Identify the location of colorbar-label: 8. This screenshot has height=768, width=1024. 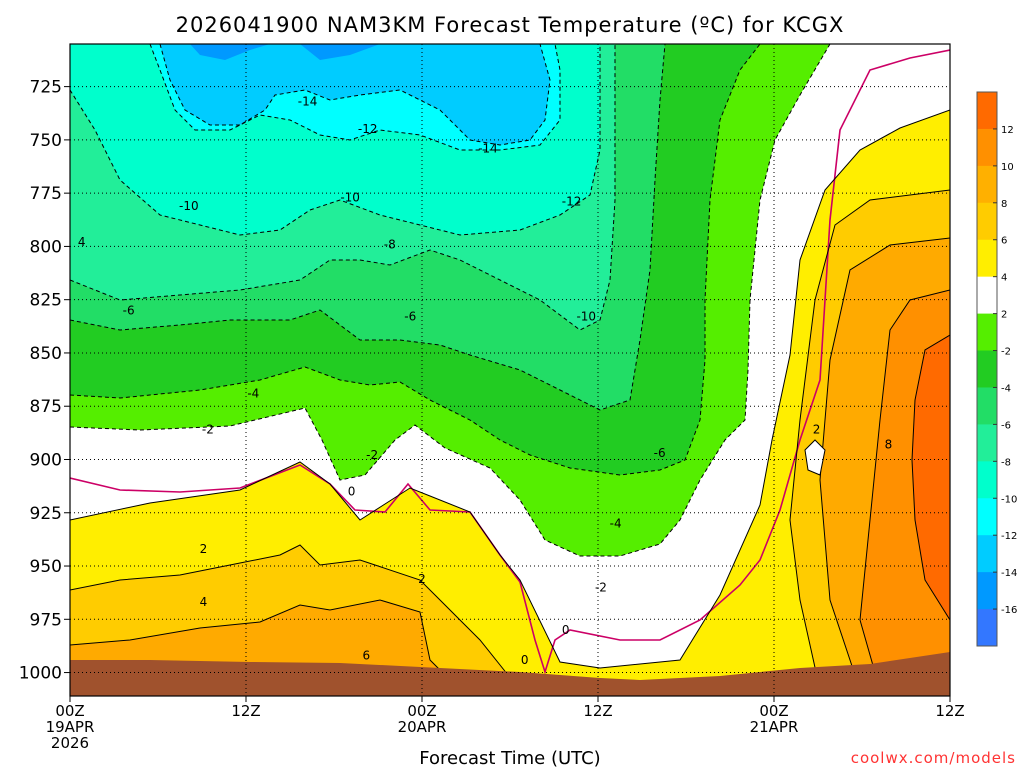
(1004, 204).